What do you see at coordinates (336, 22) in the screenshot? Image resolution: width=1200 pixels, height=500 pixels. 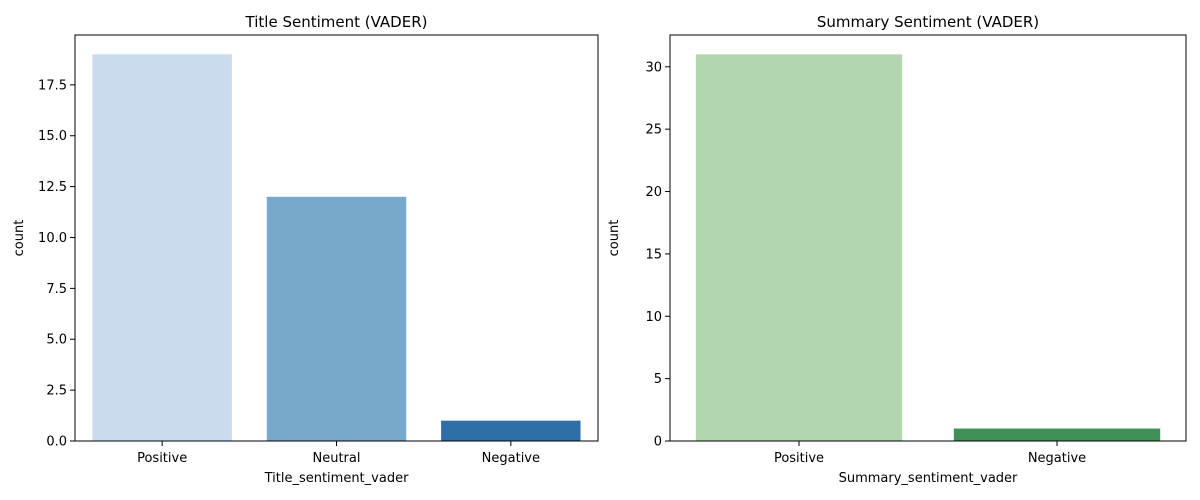 I see `chart-title: Title Sentiment (VADER)` at bounding box center [336, 22].